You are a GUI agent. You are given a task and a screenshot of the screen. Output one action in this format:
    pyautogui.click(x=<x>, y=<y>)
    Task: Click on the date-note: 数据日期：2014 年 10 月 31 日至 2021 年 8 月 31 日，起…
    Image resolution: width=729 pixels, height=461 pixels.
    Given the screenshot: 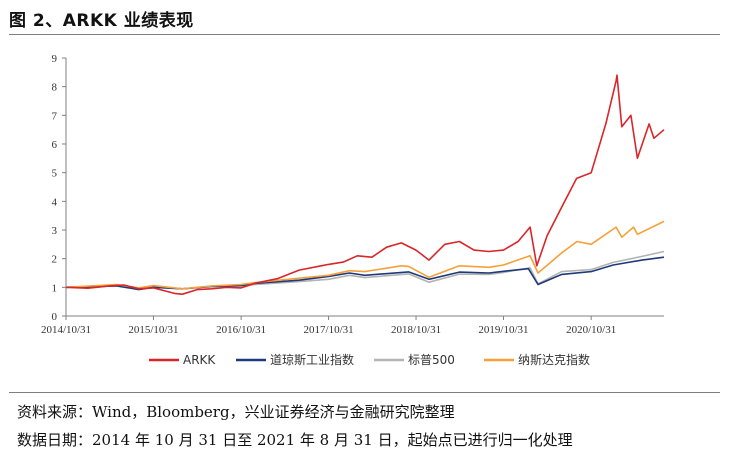 What is the action you would take?
    pyautogui.click(x=295, y=440)
    